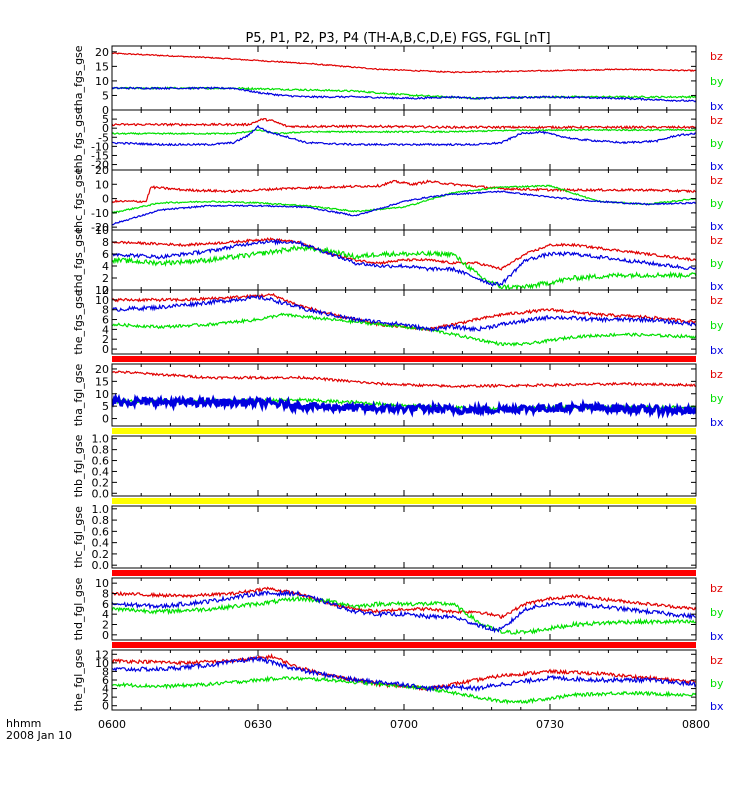  Describe the element at coordinates (101, 509) in the screenshot. I see `ytick-label: 1.0` at that location.